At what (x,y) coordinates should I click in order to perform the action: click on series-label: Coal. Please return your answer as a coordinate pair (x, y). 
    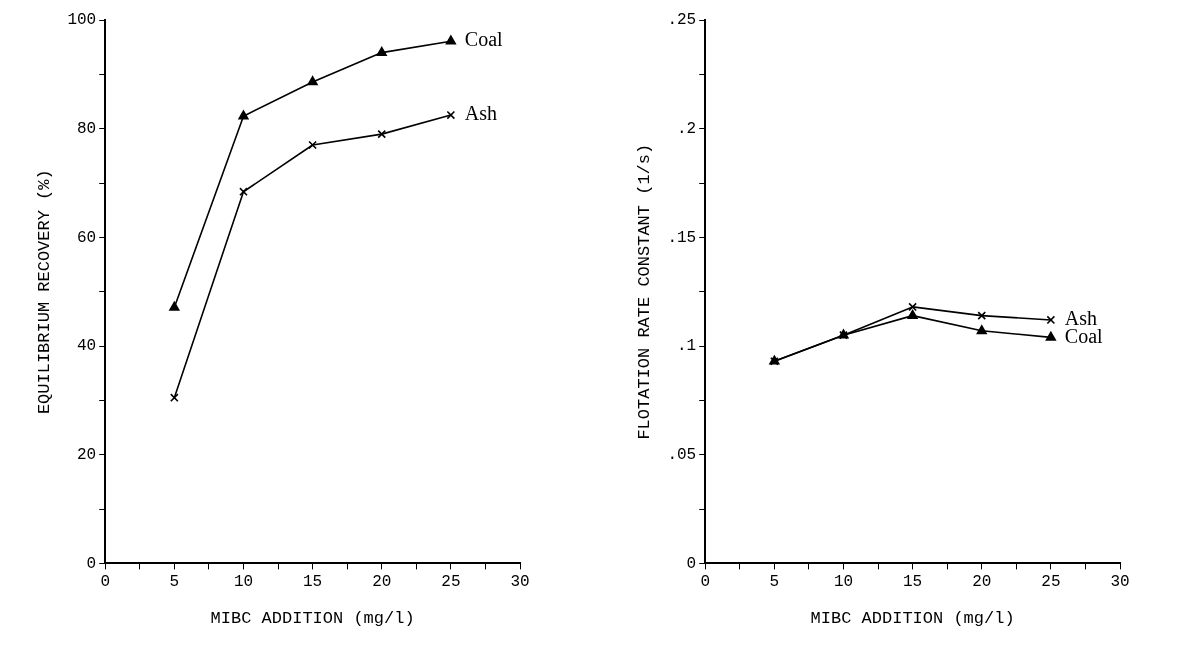
    Looking at the image, I should click on (484, 39).